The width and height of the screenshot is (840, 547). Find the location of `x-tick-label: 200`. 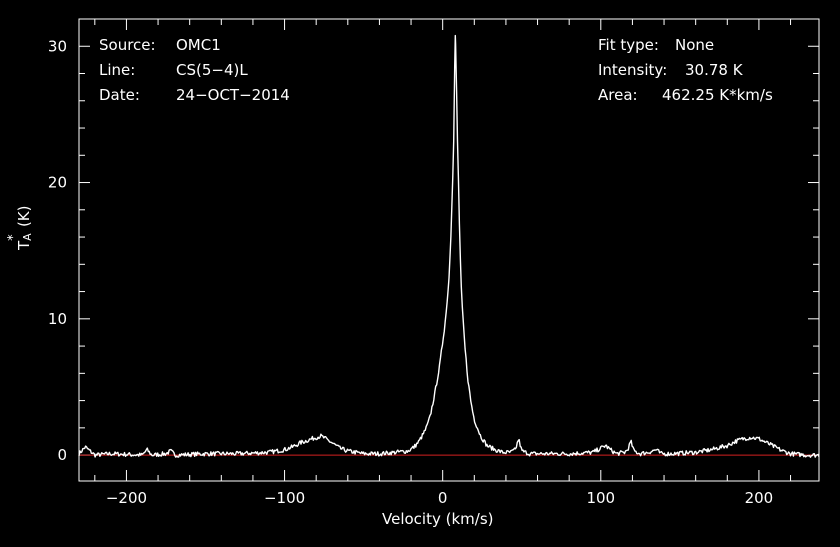

x-tick-label: 200 is located at coordinates (759, 498).